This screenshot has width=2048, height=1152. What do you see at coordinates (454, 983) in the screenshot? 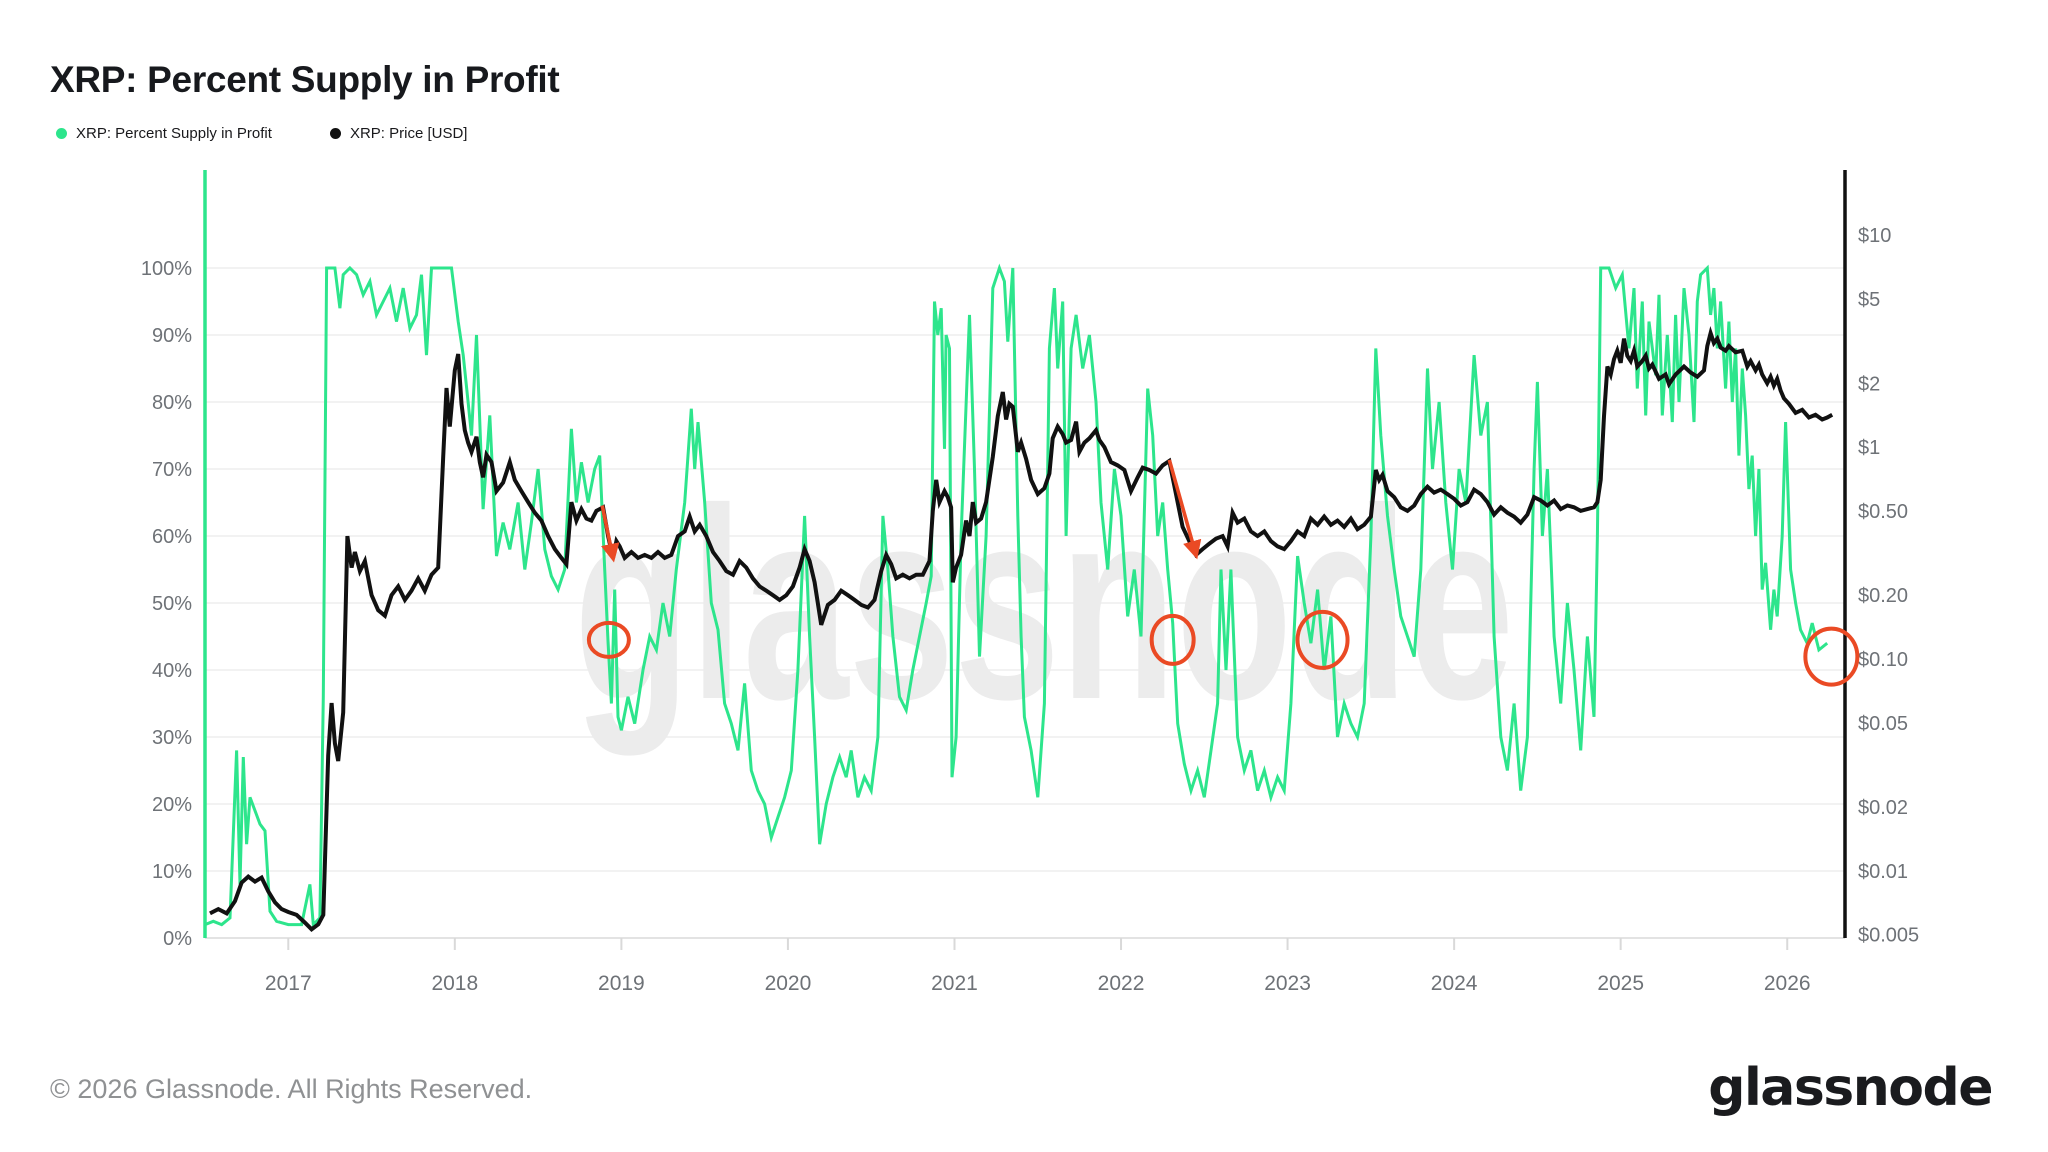
I see `x-axis-label: 2018` at bounding box center [454, 983].